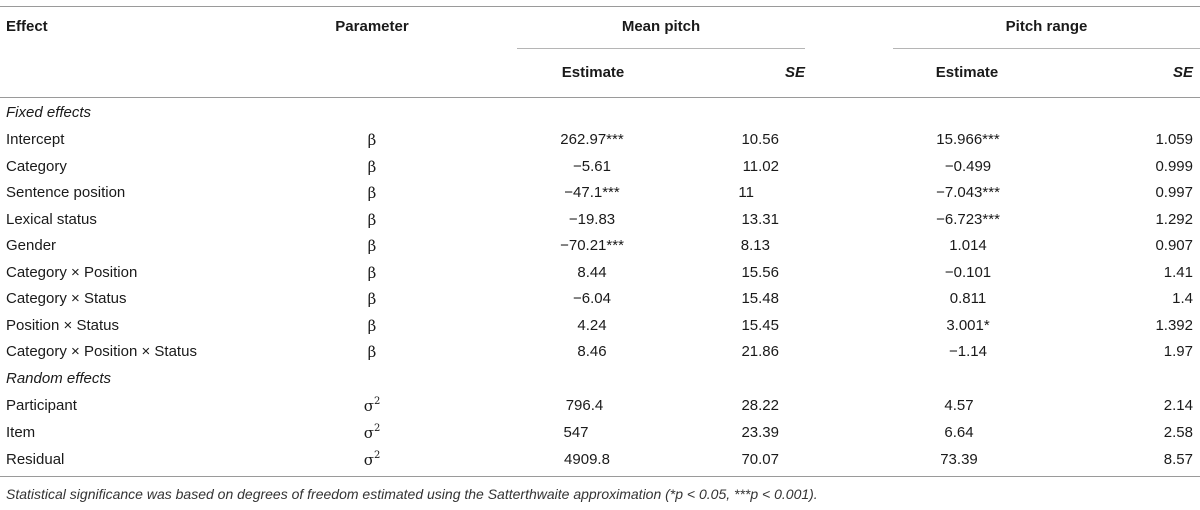 The width and height of the screenshot is (1200, 510). Describe the element at coordinates (959, 459) in the screenshot. I see `table-row-pr-estimate: 73.39` at that location.